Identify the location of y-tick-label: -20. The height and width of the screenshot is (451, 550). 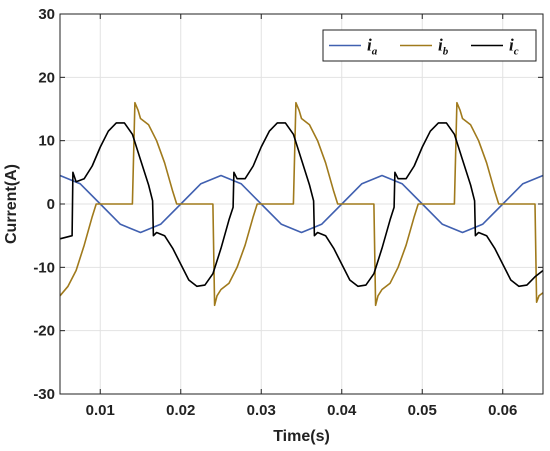
(44, 331).